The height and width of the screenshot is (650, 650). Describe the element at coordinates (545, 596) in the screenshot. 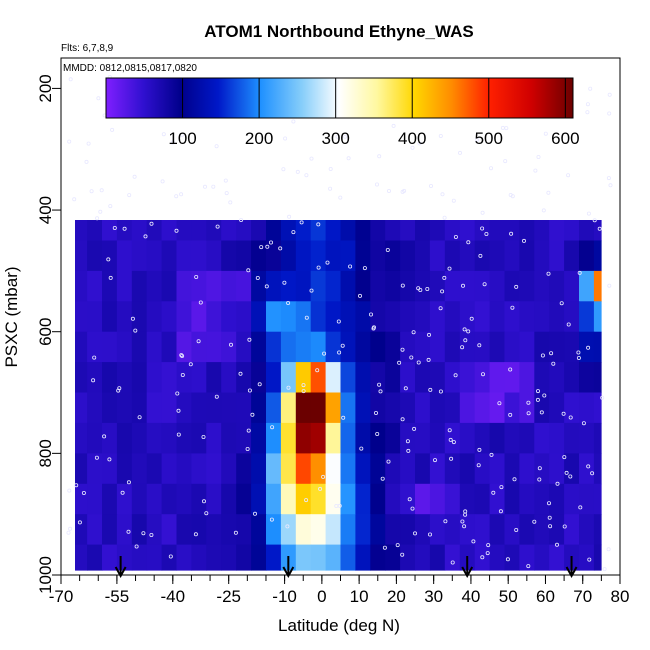

I see `x-tick-label: 60` at that location.